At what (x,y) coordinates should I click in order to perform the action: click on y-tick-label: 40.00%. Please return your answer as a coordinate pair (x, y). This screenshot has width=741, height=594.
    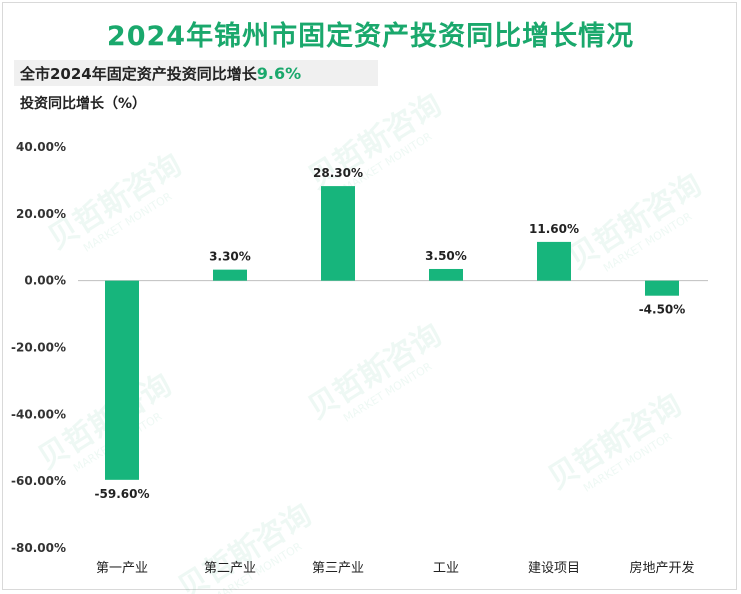
    Looking at the image, I should click on (41, 147).